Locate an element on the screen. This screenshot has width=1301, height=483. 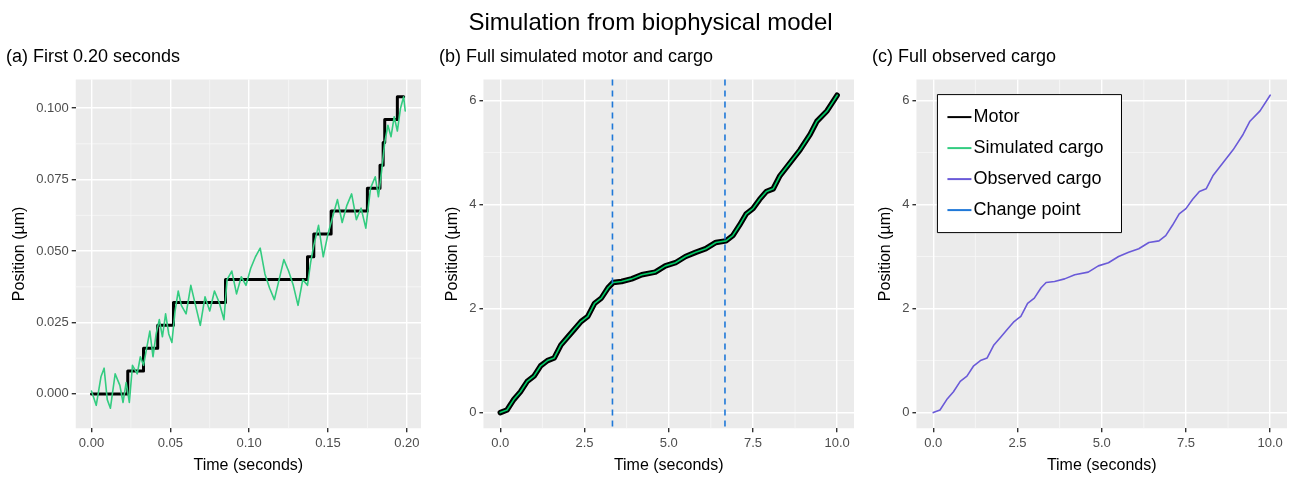
x-tick-label: 0.20 is located at coordinates (407, 442).